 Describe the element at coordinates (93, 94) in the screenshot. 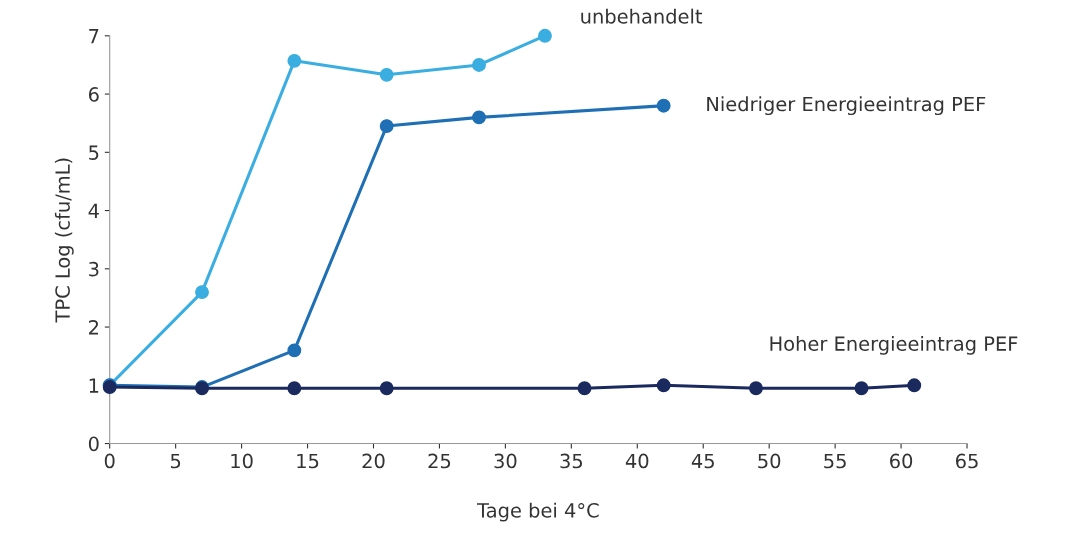

I see `y-tick-label: 6` at that location.